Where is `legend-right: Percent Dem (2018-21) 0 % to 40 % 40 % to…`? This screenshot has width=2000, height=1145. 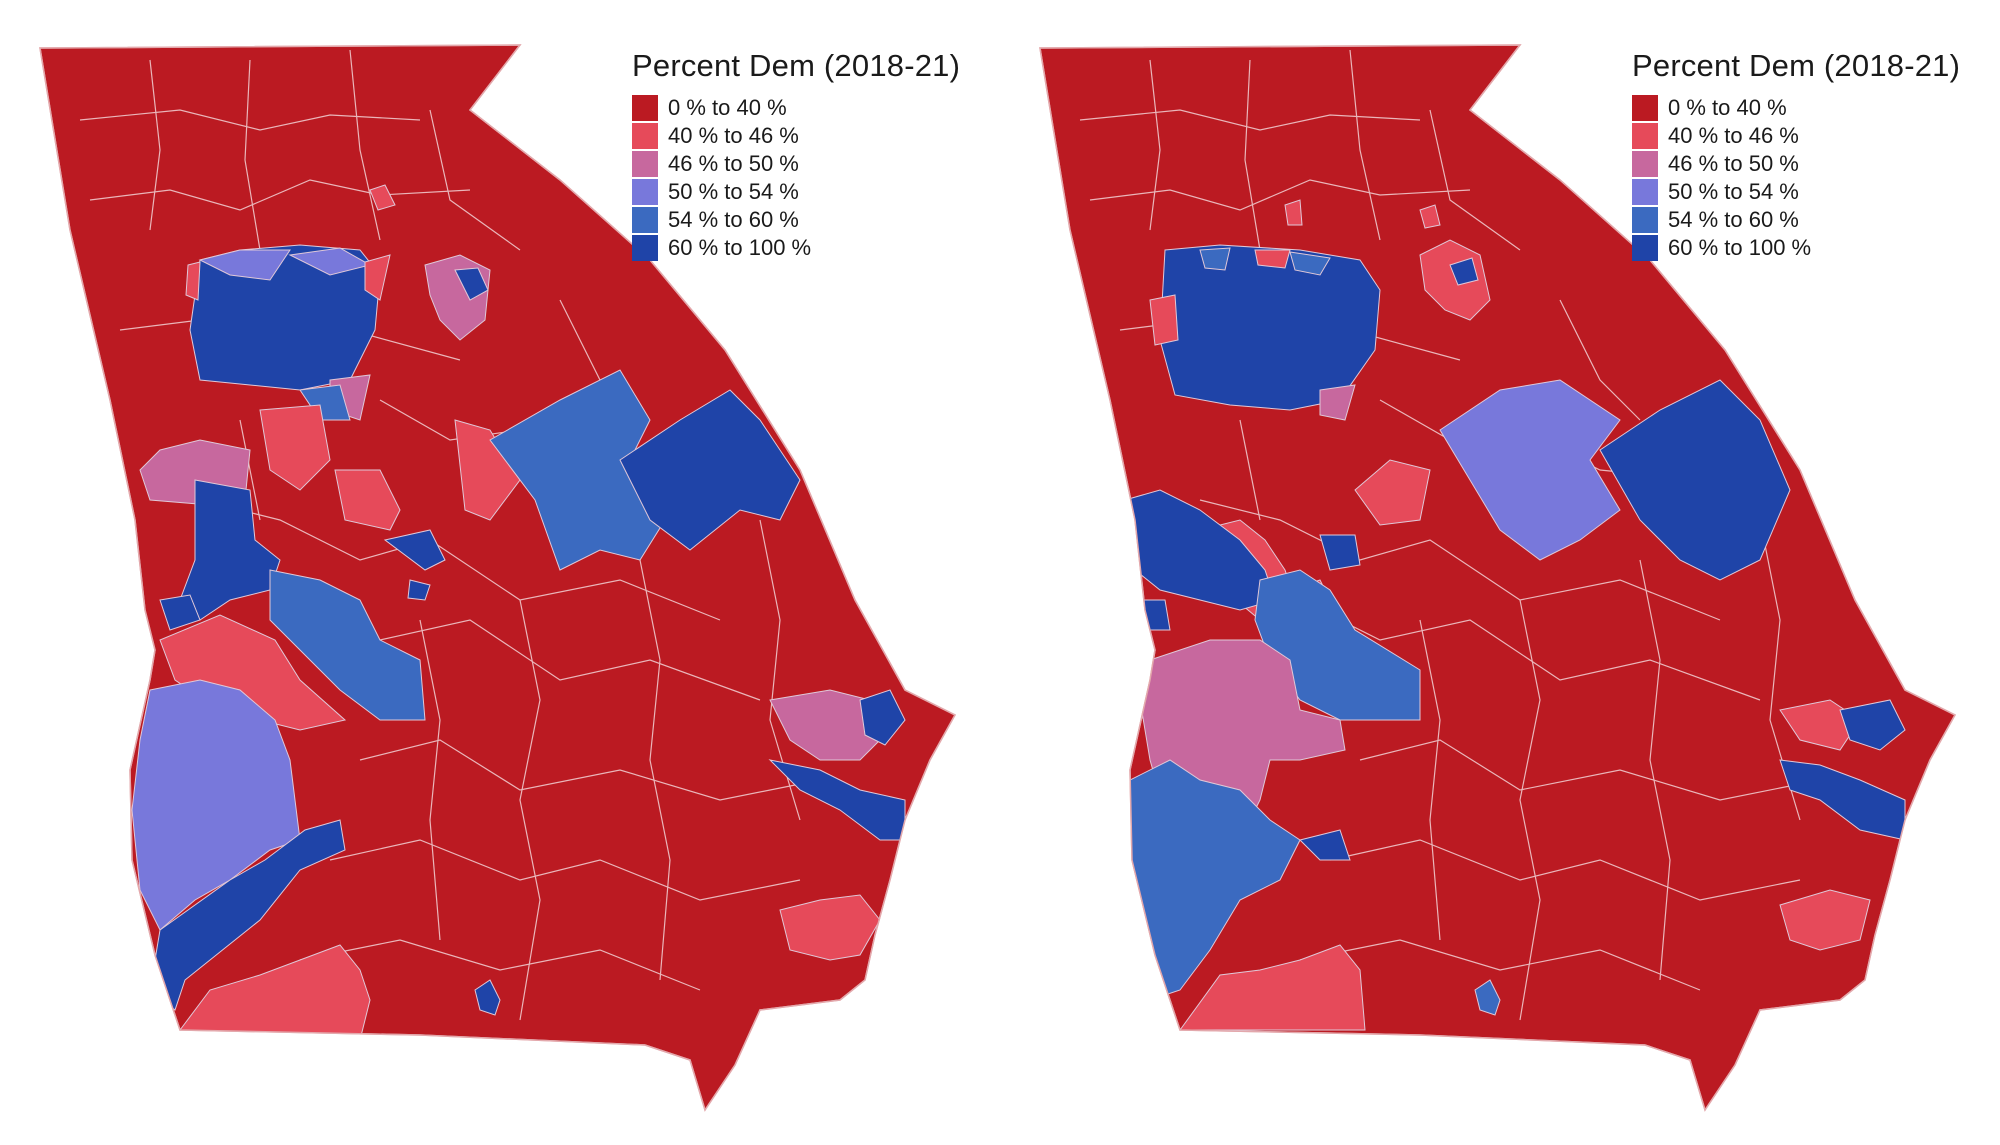
legend-right: Percent Dem (2018-21) 0 % to 40 % 40 % to… is located at coordinates (1796, 155).